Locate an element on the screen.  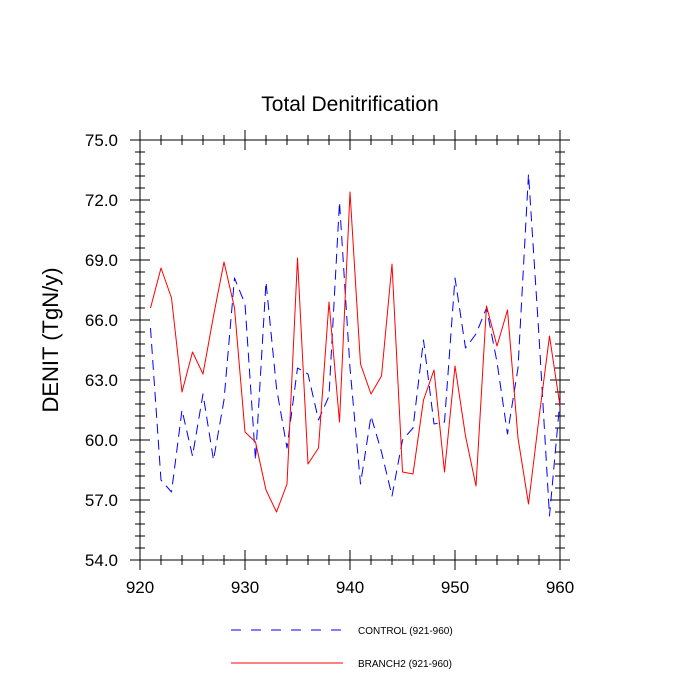
y-tick-label: 66.0 is located at coordinates (101, 320).